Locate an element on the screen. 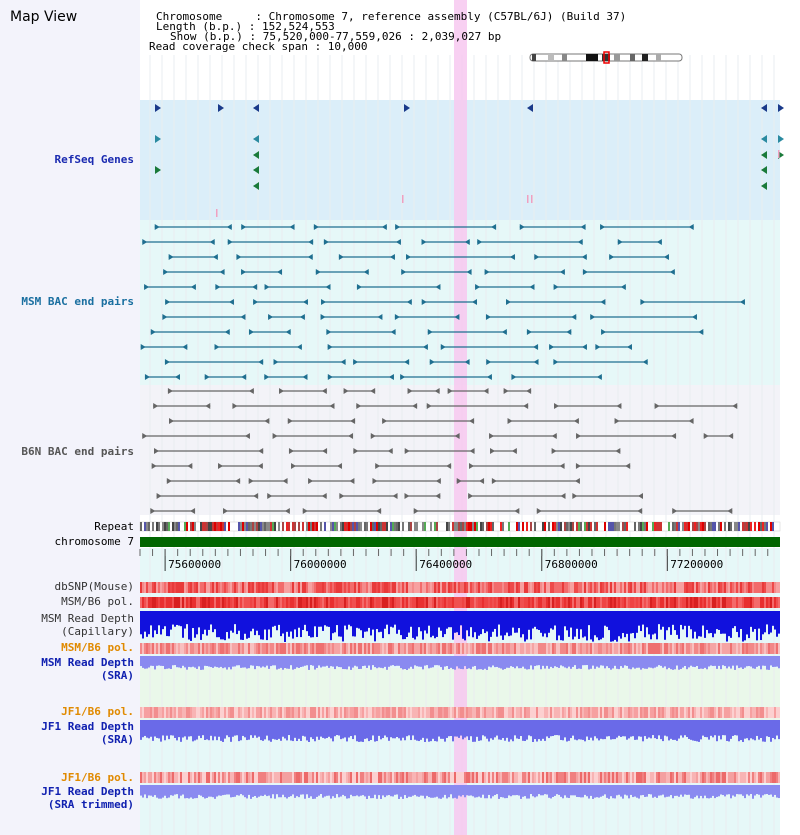 Image resolution: width=800 pixels, height=835 pixels. track-label-jf1-depth-sra: JF1 Read Depth (SRA) is located at coordinates (87, 733).